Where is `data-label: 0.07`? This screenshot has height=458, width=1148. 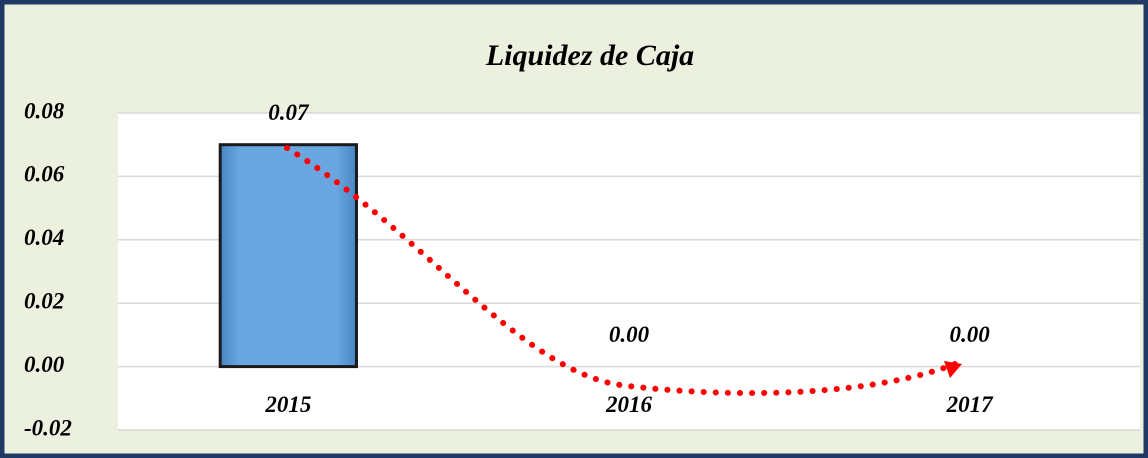
data-label: 0.07 is located at coordinates (289, 112).